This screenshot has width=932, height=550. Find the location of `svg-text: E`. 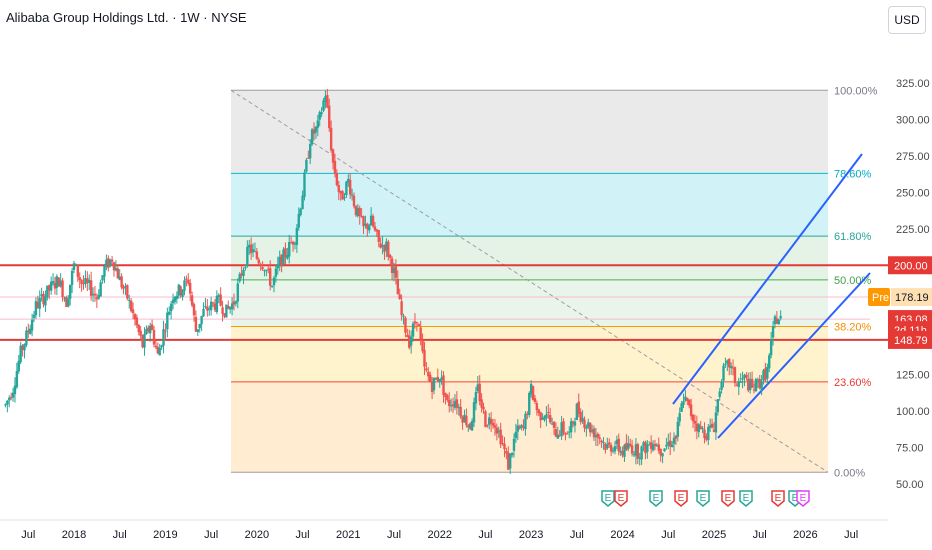

svg-text: E is located at coordinates (803, 498).